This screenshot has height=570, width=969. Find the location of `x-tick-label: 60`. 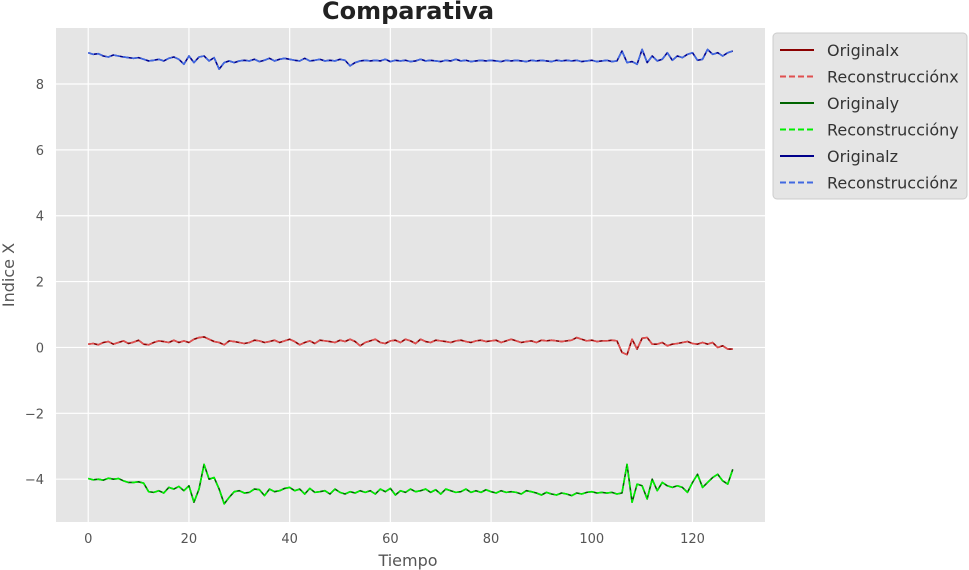

x-tick-label: 60 is located at coordinates (390, 539).